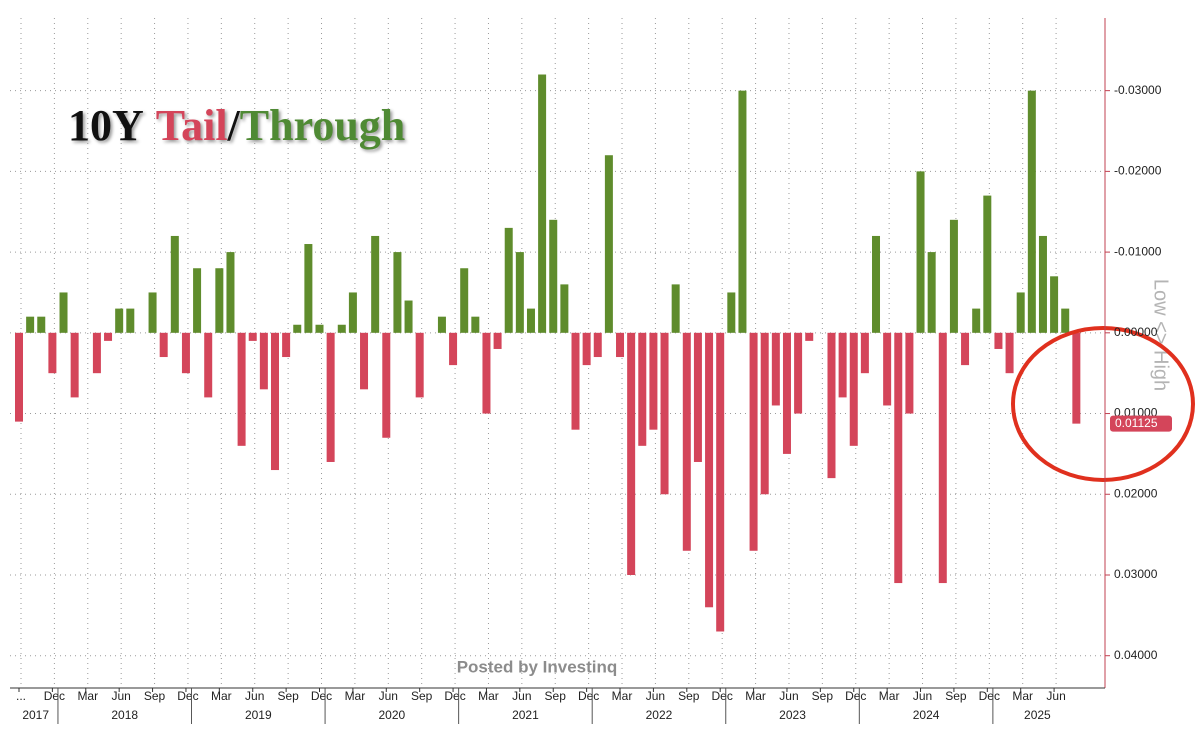  Describe the element at coordinates (192, 125) in the screenshot. I see `title-part: Tail` at that location.